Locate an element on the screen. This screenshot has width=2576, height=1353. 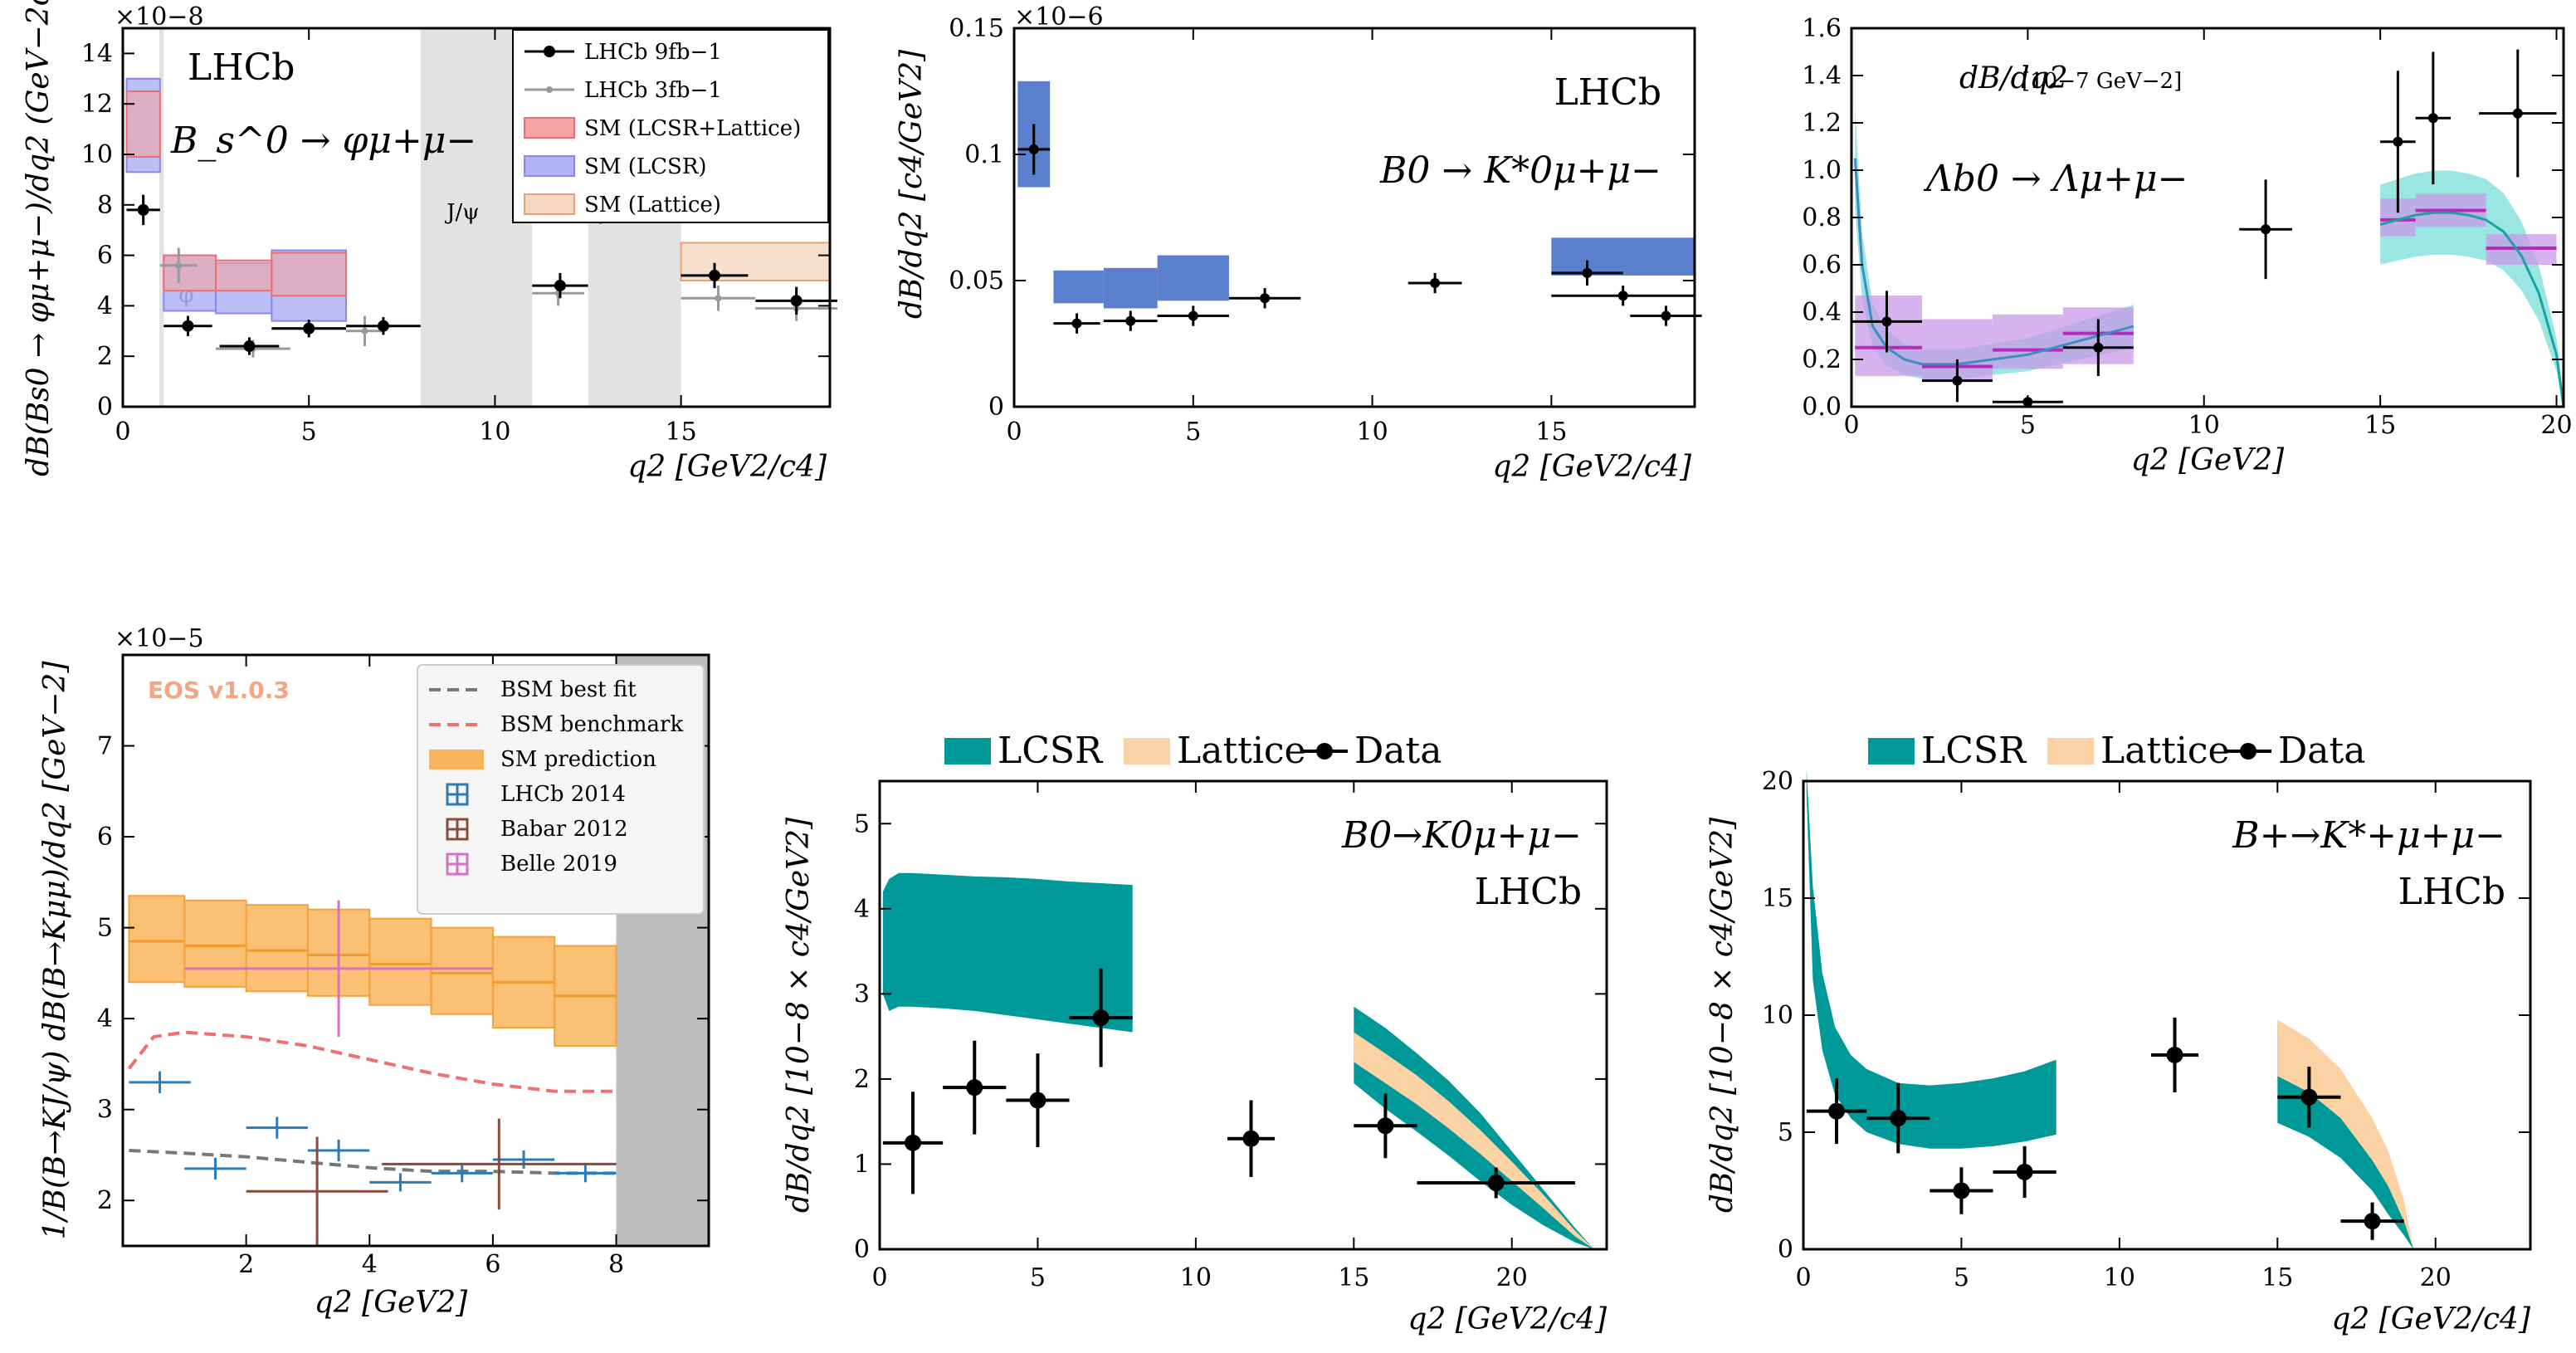
bsm-bestfit-curve is located at coordinates (373, 1162).